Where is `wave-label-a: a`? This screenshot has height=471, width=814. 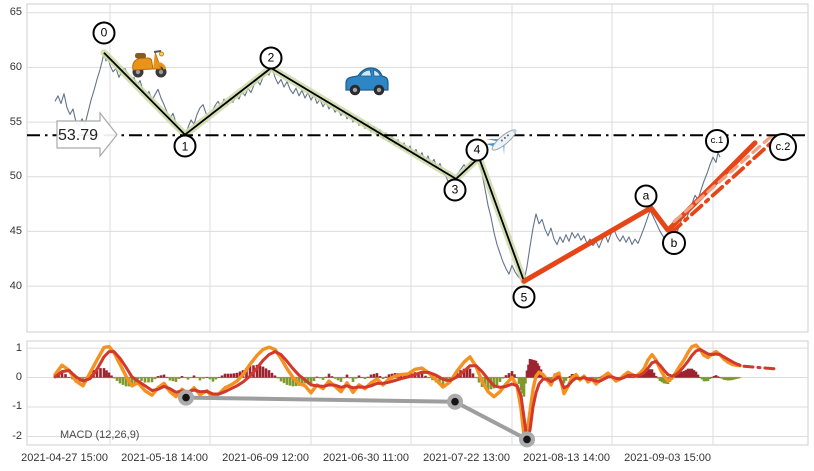 wave-label-a: a is located at coordinates (646, 196).